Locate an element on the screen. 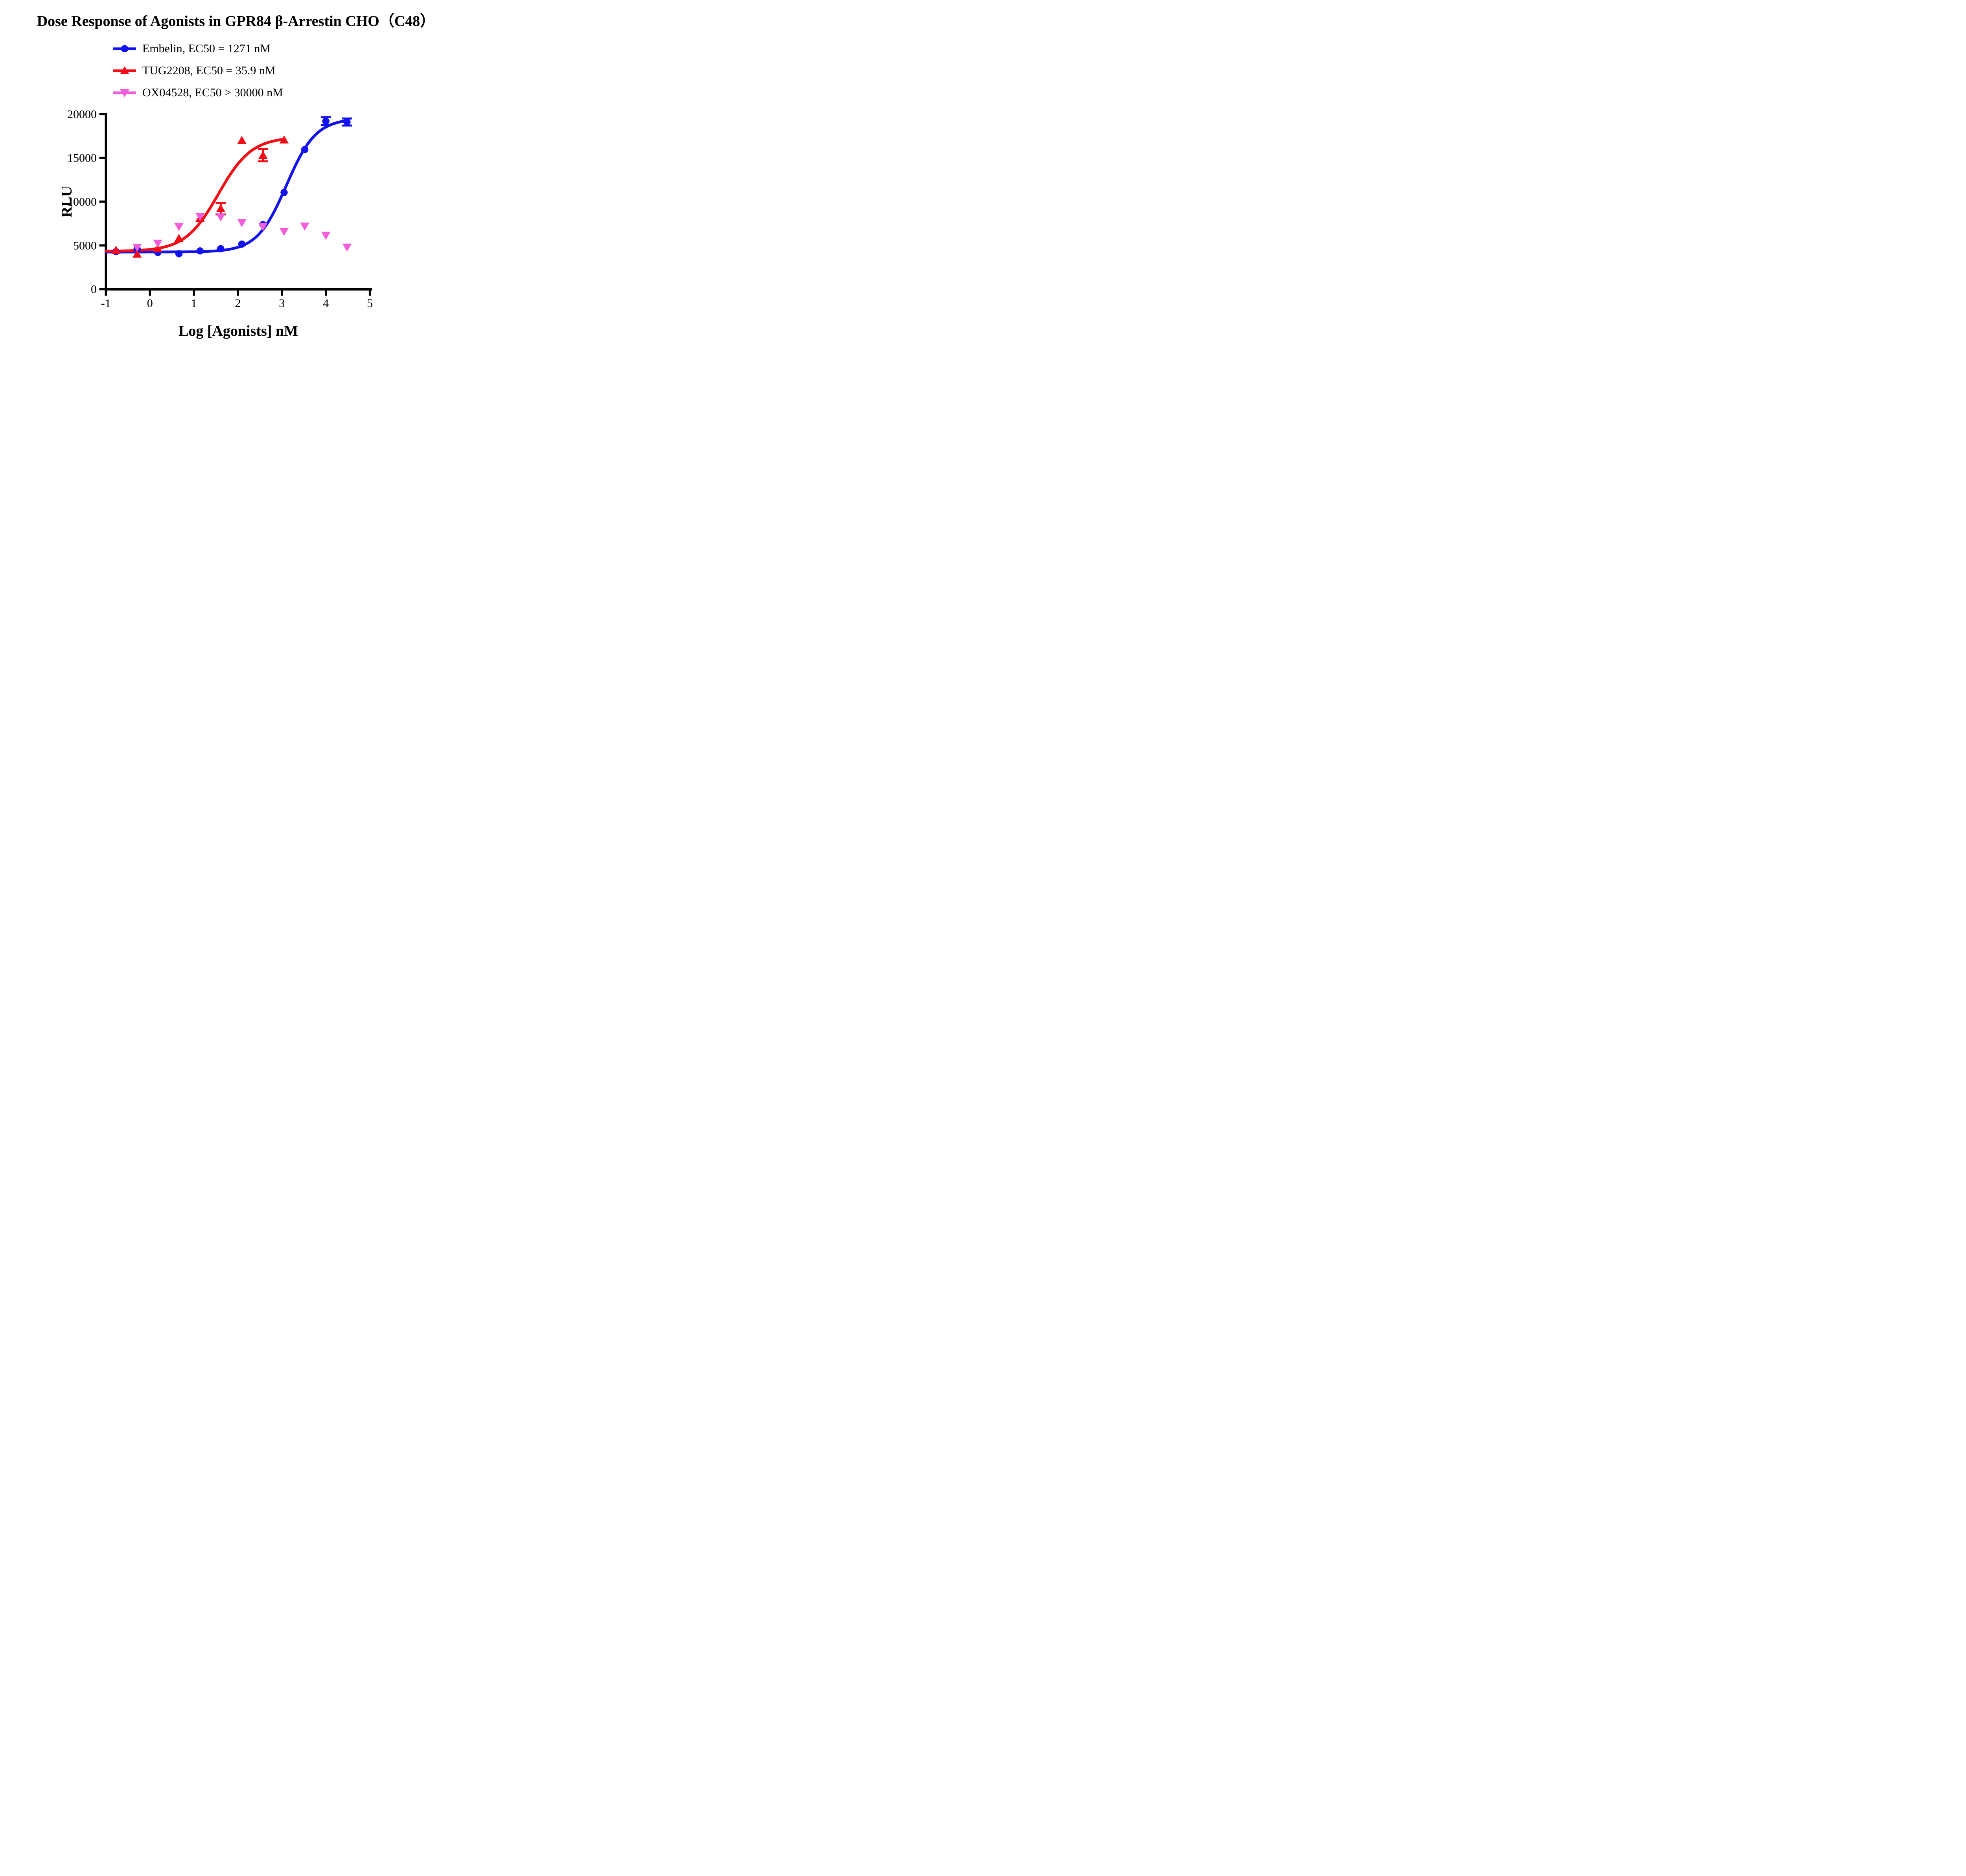  legend-item-tug2208: TUG2208, EC50 = 35.9 nM is located at coordinates (197, 71).